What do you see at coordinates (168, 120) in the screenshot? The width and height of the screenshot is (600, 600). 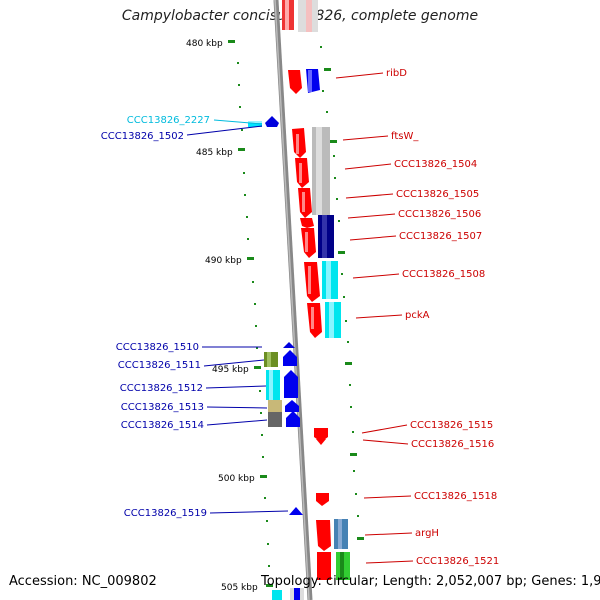 I see `gene-label-2227: CCC13826_2227` at bounding box center [168, 120].